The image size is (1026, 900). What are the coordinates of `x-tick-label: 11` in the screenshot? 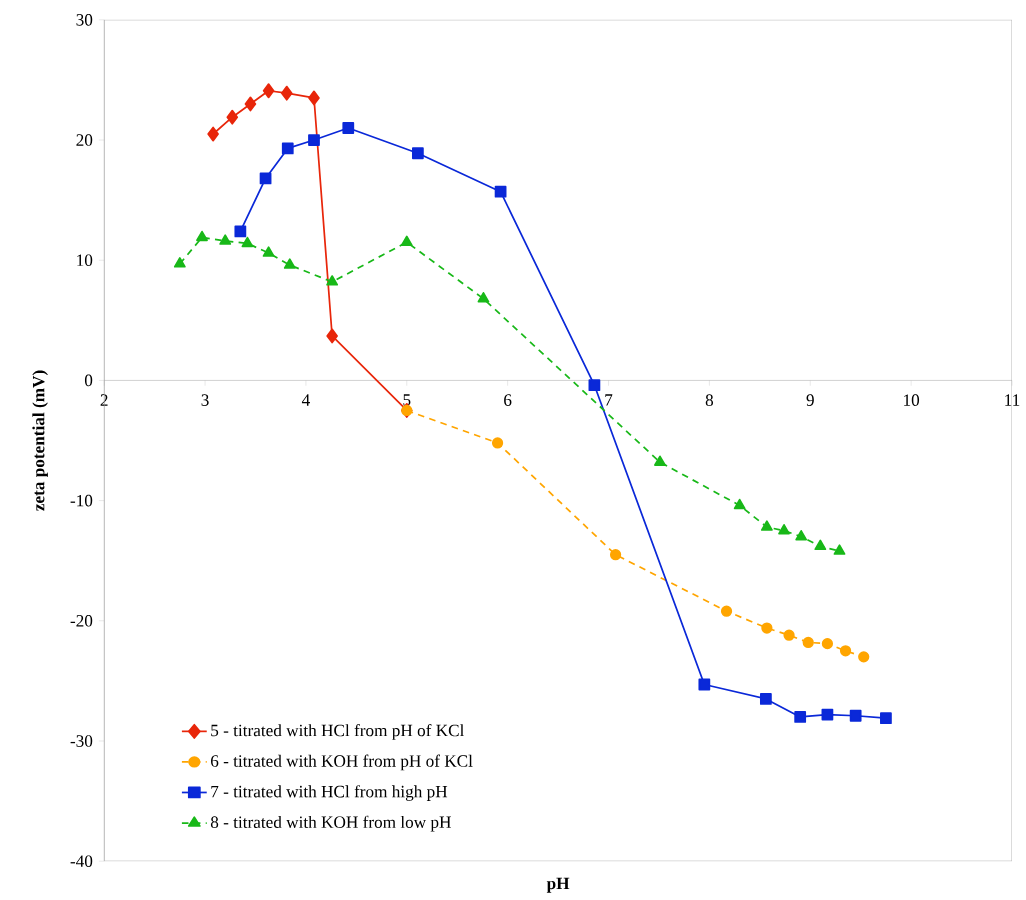 It's located at (1012, 400).